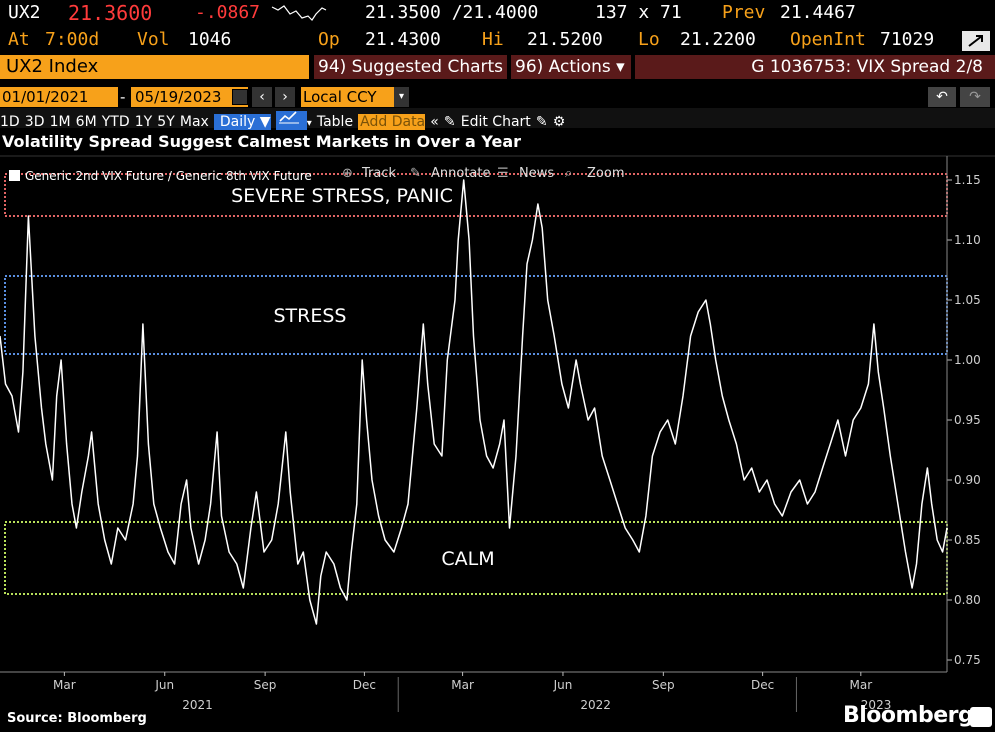  Describe the element at coordinates (166, 122) in the screenshot. I see `period-5y: 5Y` at that location.